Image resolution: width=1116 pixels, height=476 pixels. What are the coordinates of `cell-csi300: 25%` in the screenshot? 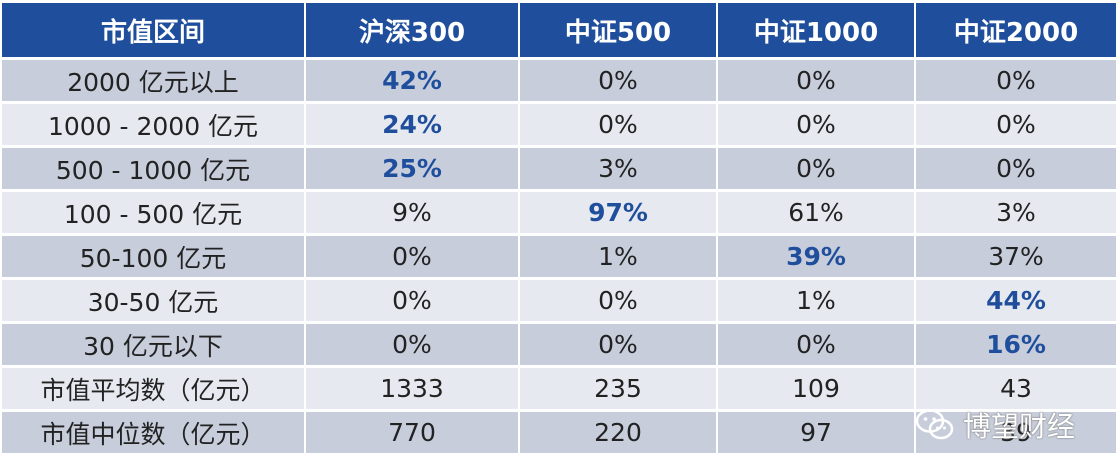 It's located at (412, 168).